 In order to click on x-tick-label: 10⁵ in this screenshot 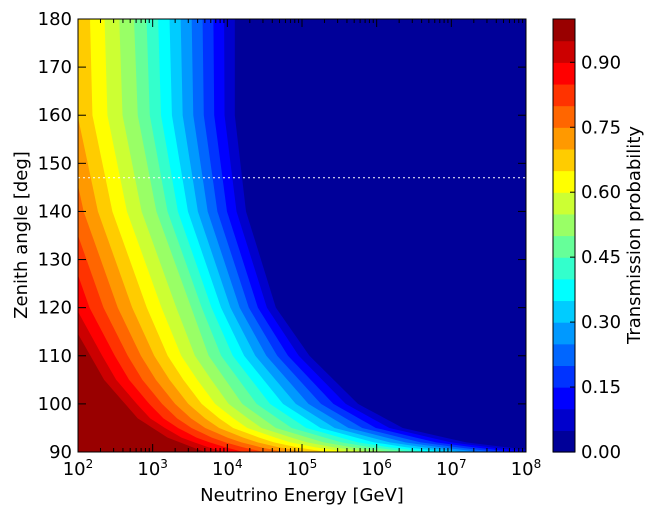, I will do `click(302, 468)`.